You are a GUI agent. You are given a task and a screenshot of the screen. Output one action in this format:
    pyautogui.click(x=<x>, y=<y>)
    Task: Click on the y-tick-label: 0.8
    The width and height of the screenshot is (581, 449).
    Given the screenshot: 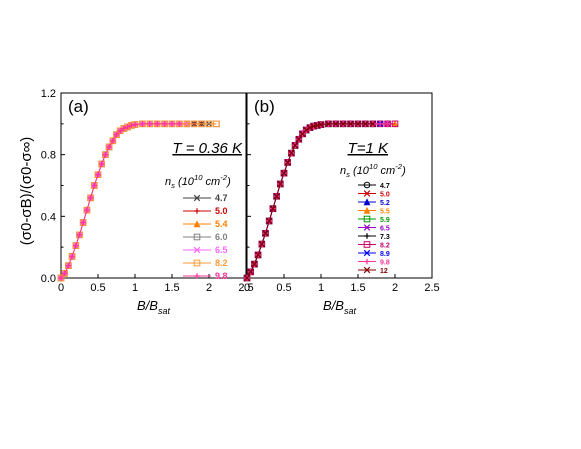 What is the action you would take?
    pyautogui.click(x=48, y=156)
    